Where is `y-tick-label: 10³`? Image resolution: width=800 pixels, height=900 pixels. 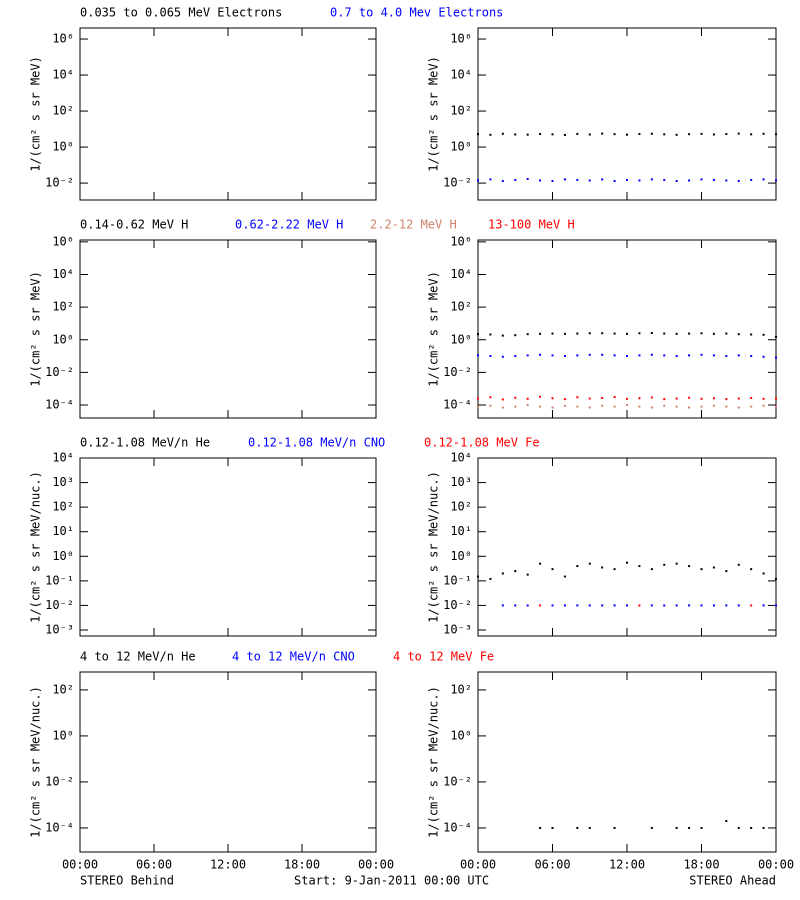 y-tick-label: 10³ is located at coordinates (461, 482).